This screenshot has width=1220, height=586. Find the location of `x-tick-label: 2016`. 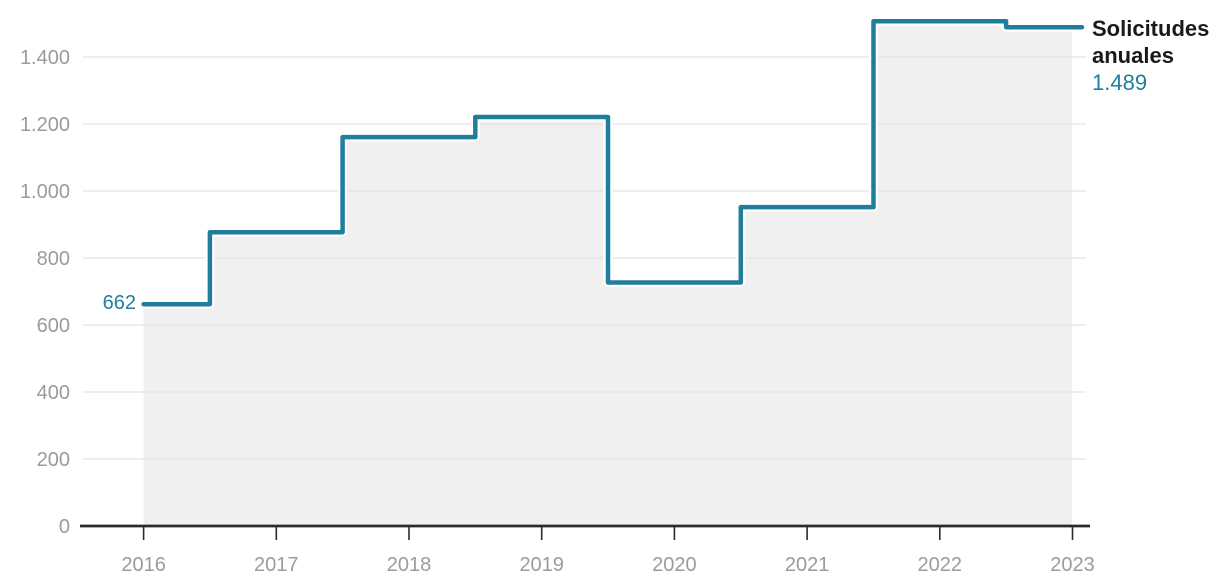

x-tick-label: 2016 is located at coordinates (143, 565).